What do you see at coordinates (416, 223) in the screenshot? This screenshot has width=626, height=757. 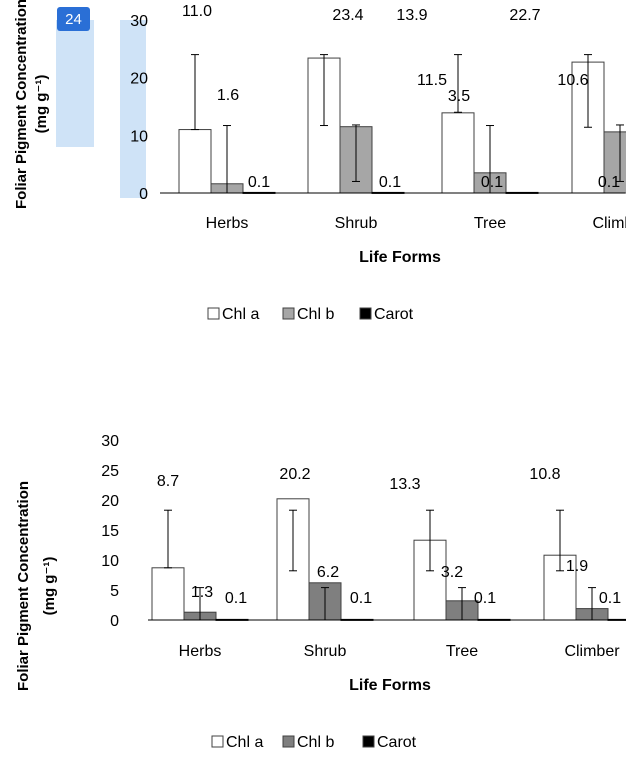 I see `top-category-labels: Herbs Shrub Tree Climber` at bounding box center [416, 223].